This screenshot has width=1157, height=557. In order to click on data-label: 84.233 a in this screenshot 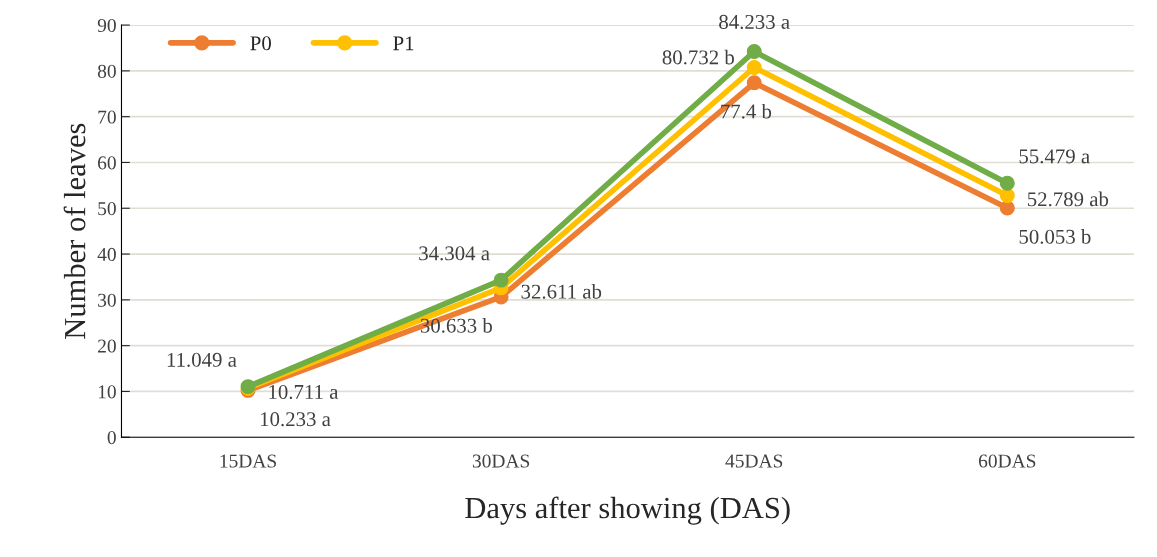, I will do `click(754, 21)`.